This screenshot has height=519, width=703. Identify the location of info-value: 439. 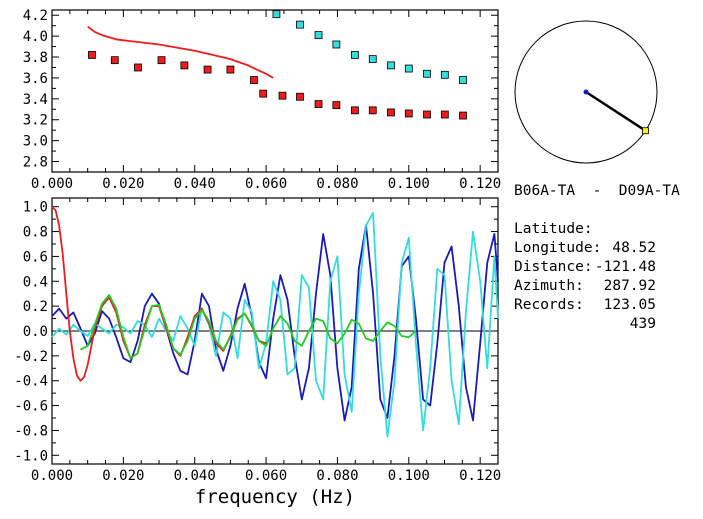
(642, 324).